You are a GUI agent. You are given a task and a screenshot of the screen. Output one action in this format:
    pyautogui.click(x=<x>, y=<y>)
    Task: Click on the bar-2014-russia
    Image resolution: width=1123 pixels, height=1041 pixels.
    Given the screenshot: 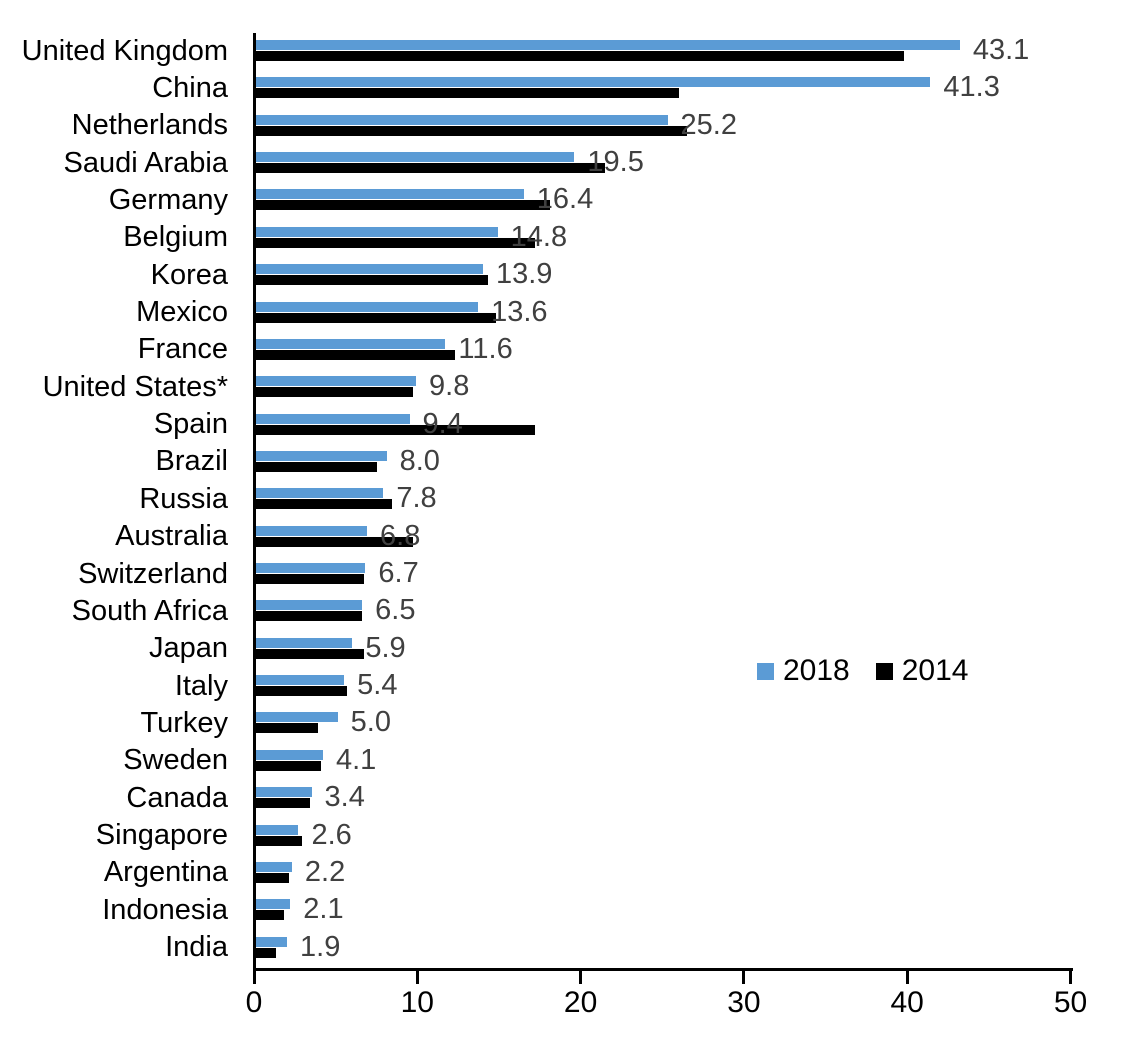 What is the action you would take?
    pyautogui.click(x=324, y=504)
    